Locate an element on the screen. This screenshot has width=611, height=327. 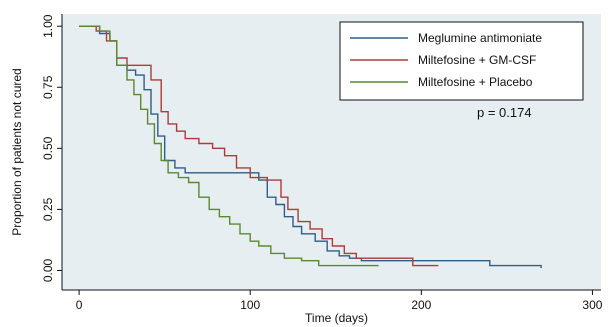
x-tick-label: 200 is located at coordinates (421, 305).